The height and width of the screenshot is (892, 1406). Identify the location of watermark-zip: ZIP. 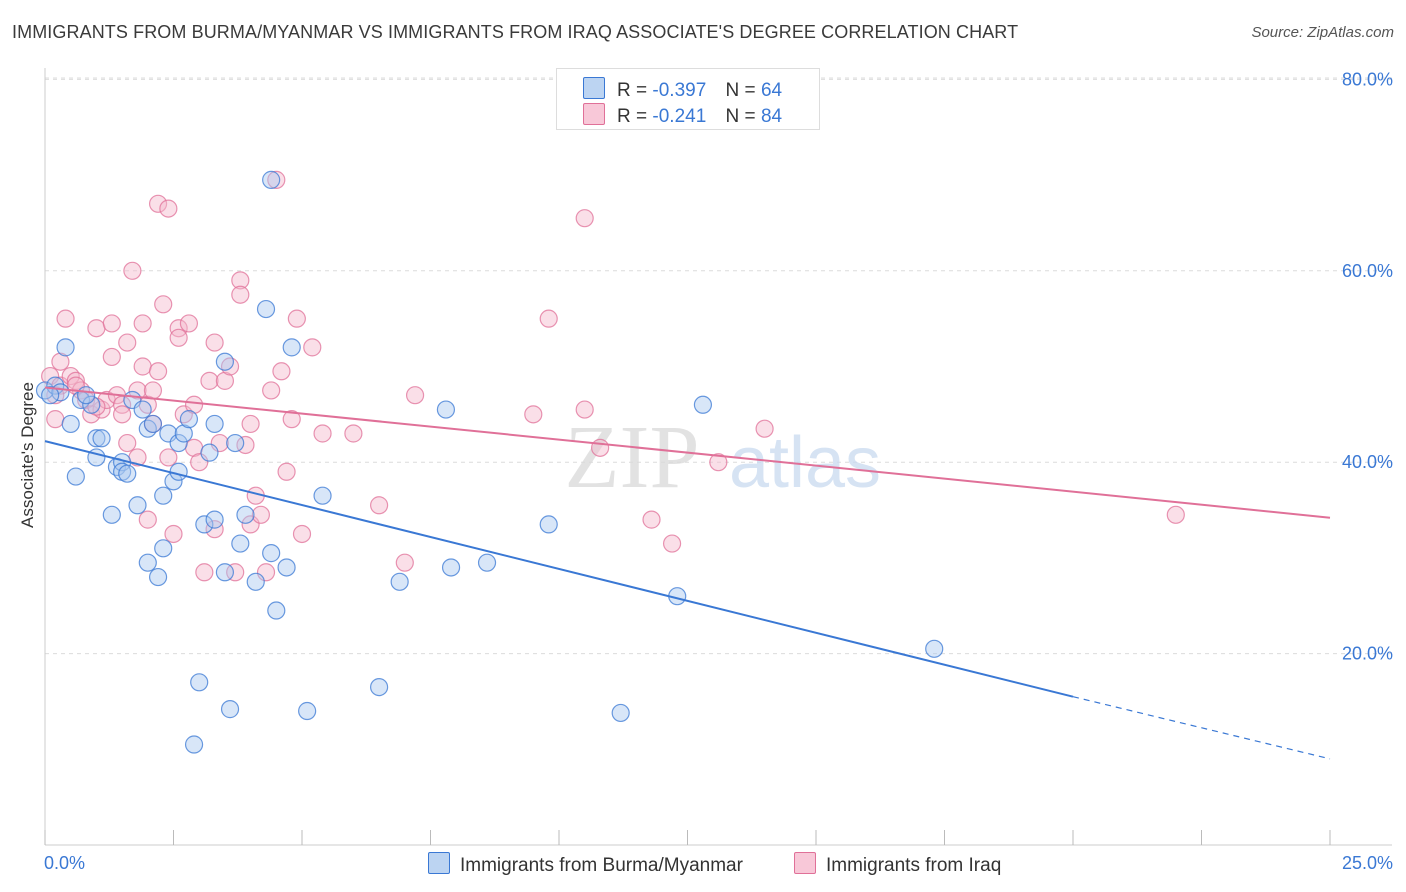
(632, 457).